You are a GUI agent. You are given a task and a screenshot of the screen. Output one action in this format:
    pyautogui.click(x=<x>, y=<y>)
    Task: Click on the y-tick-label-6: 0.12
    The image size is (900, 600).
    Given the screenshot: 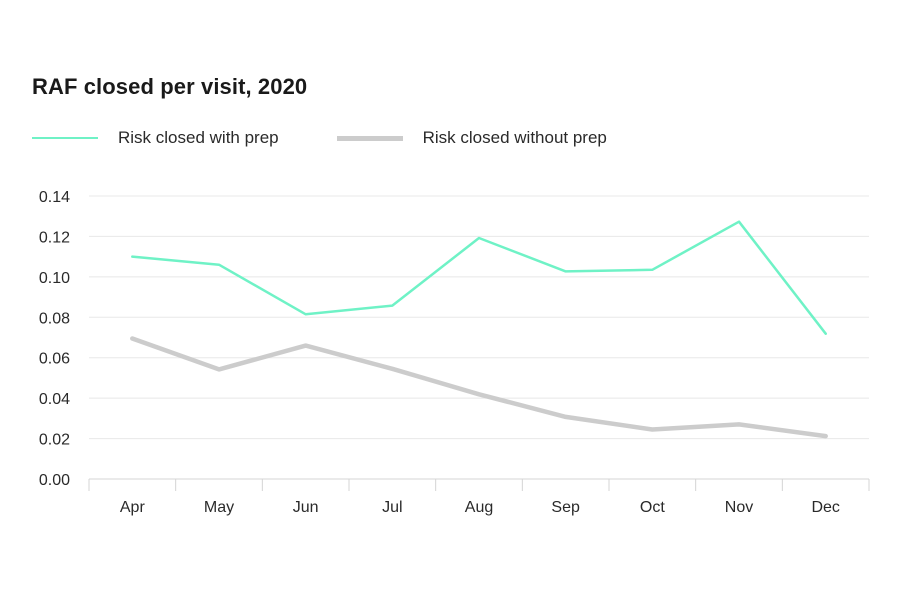 What is the action you would take?
    pyautogui.click(x=54, y=237)
    